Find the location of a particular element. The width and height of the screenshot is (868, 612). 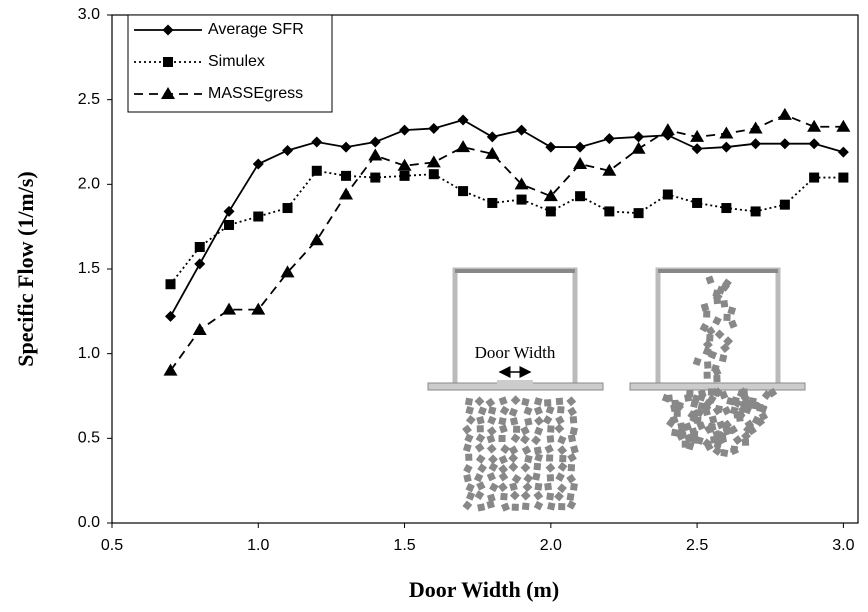

inset-label: Door Width is located at coordinates (515, 352).